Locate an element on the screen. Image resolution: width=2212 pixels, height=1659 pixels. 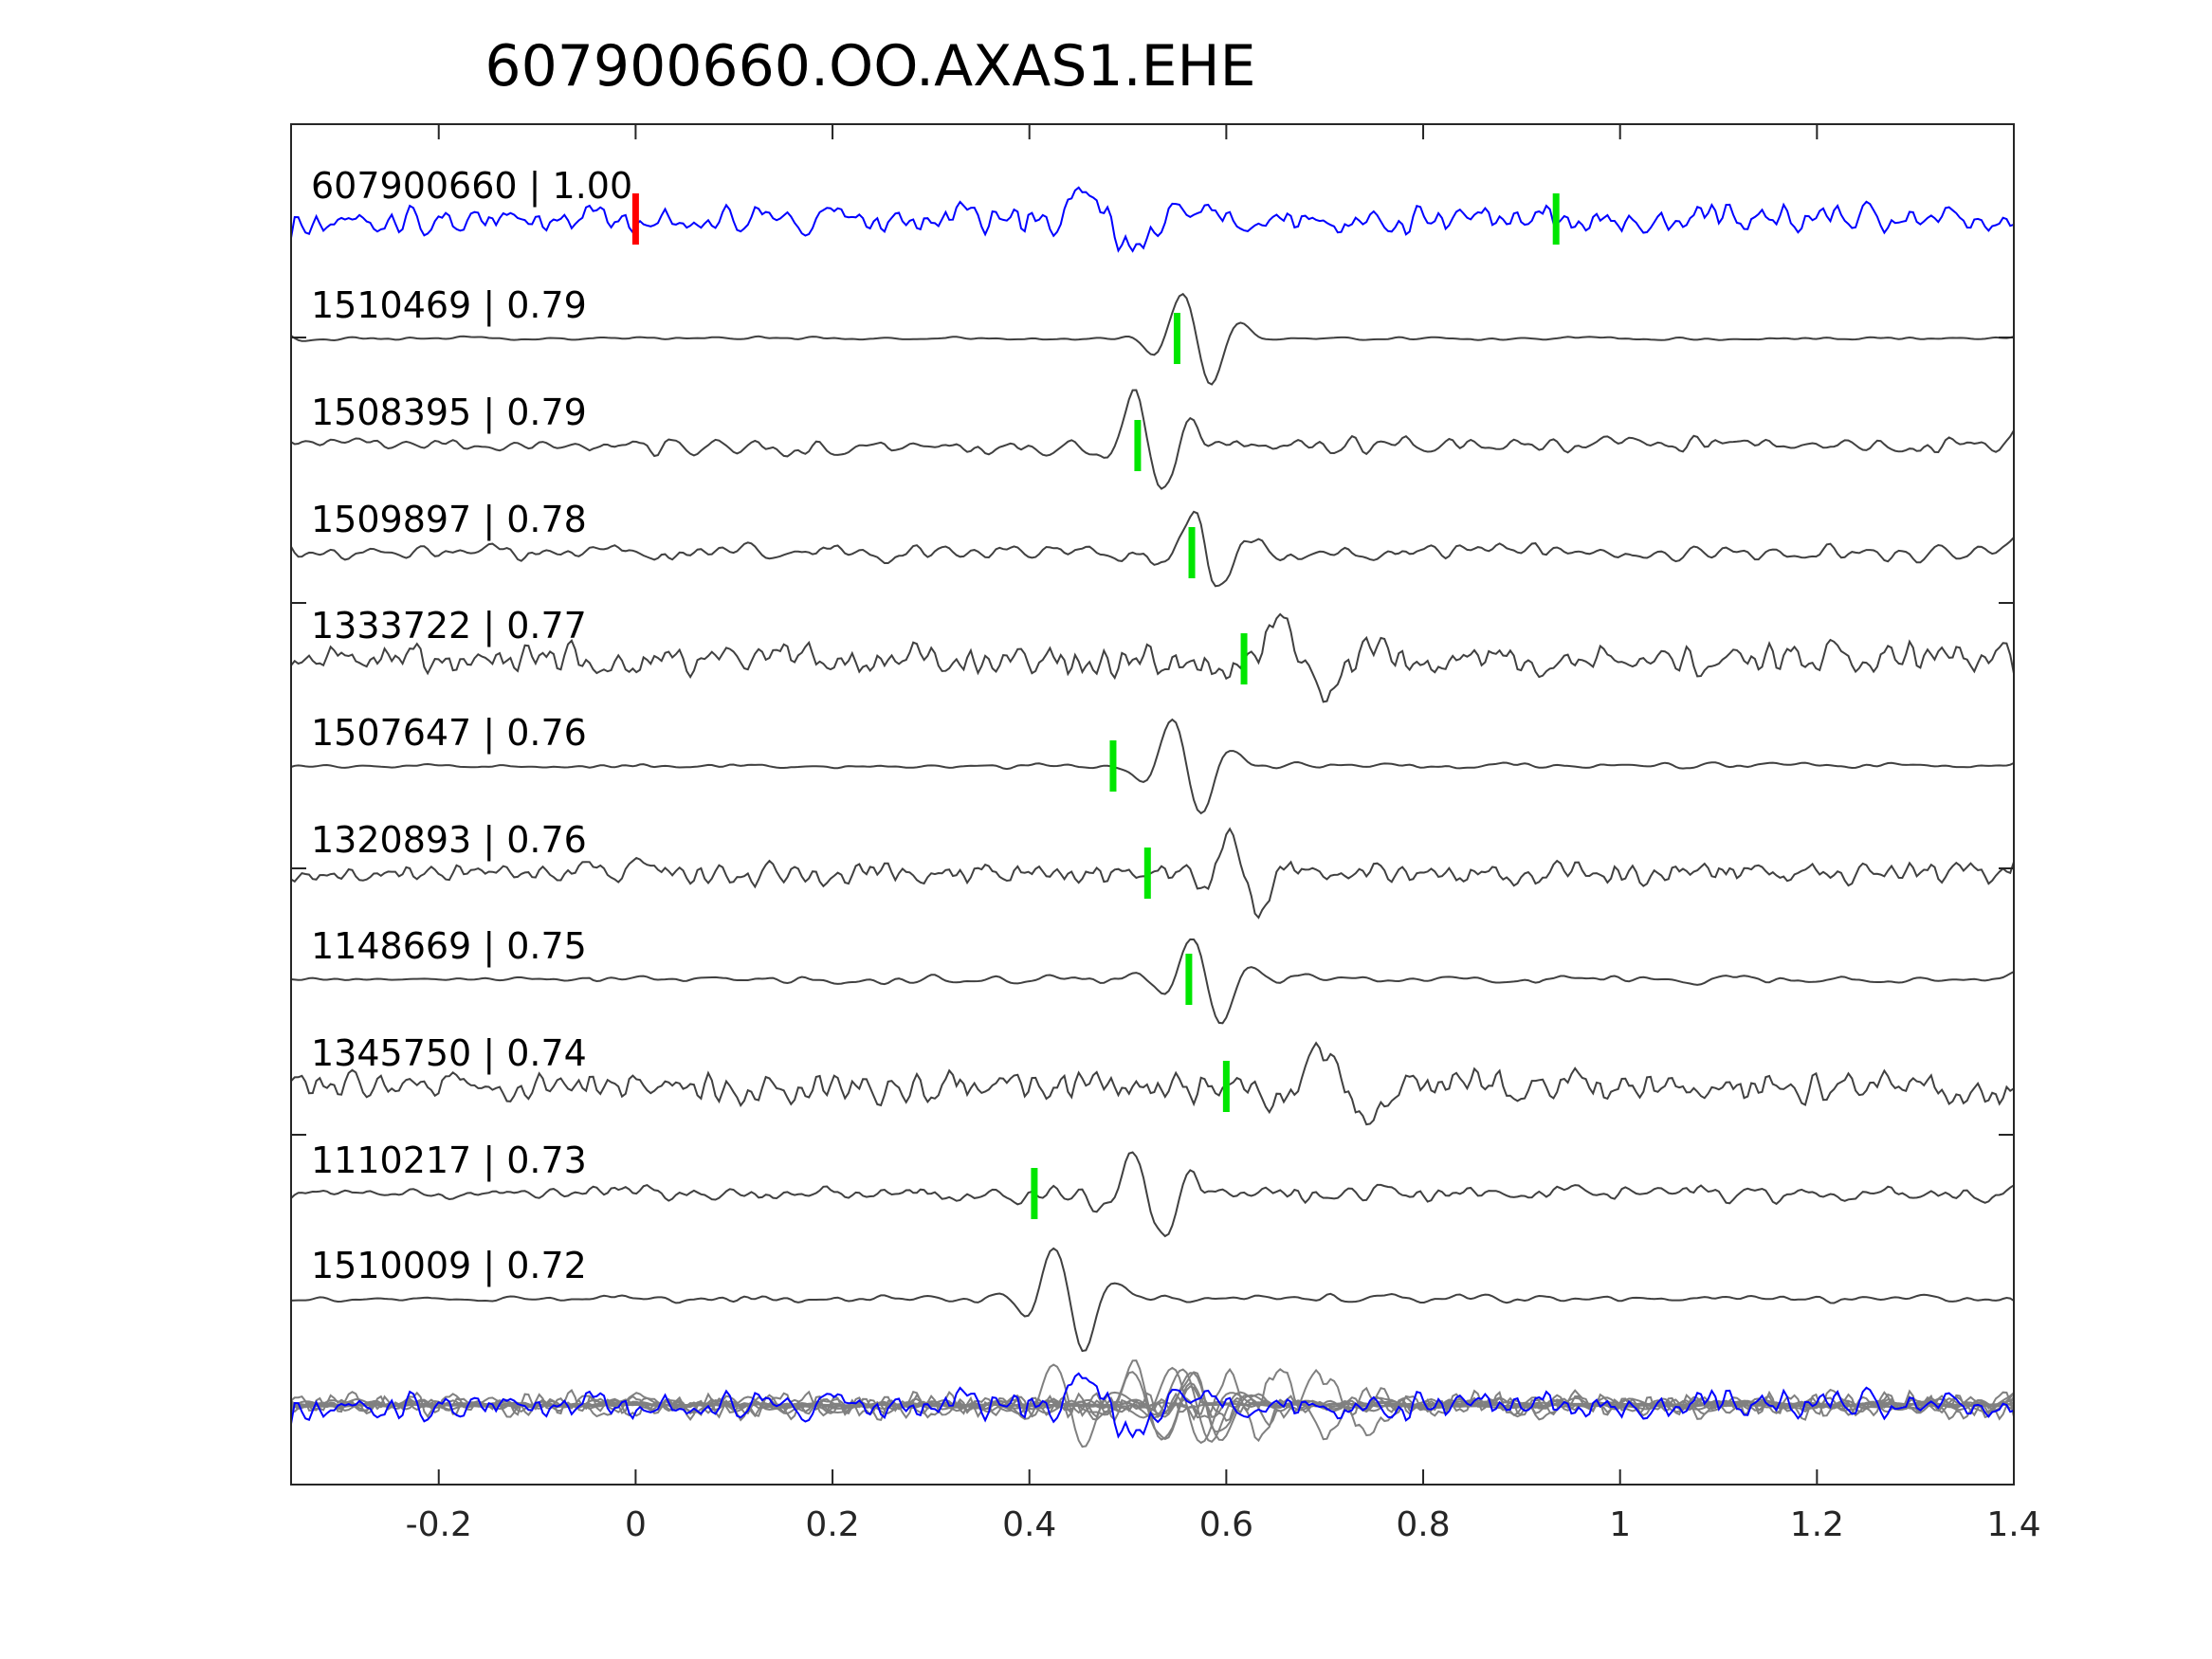
trace-label-9: 1110217 | 0.73 is located at coordinates (449, 1160).